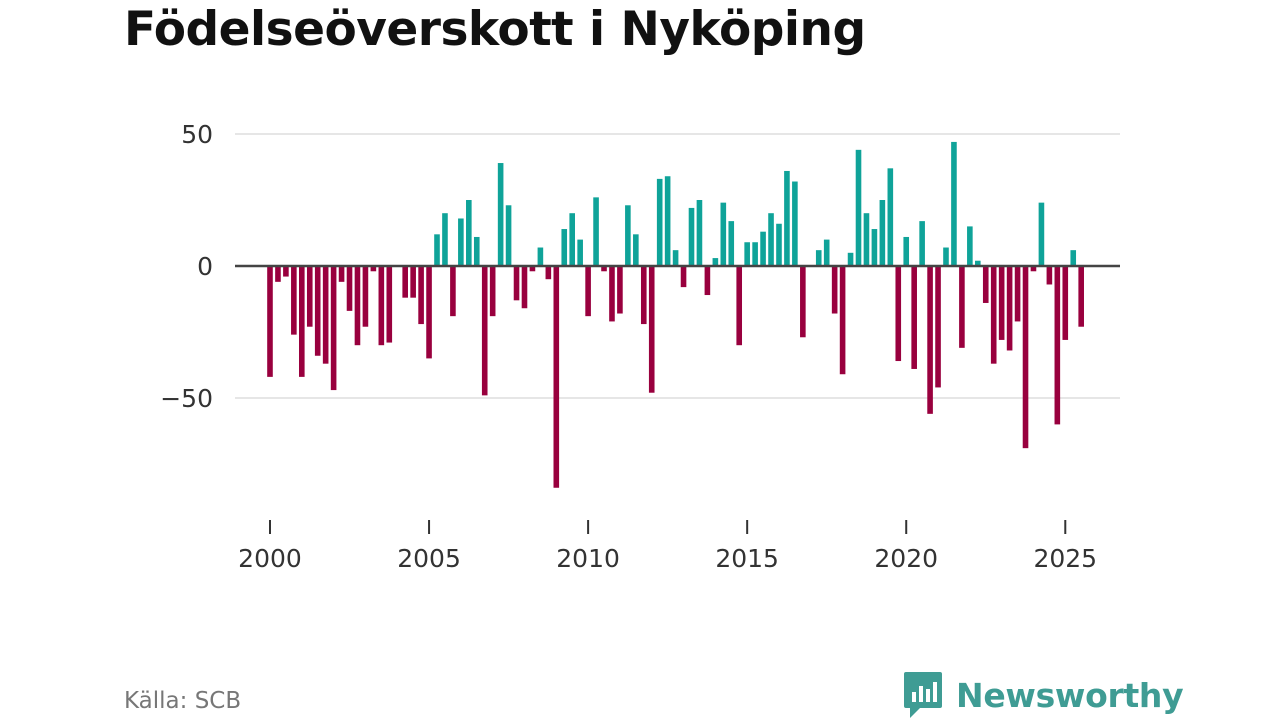  Describe the element at coordinates (923, 695) in the screenshot. I see `chart-bubble-icon` at that location.